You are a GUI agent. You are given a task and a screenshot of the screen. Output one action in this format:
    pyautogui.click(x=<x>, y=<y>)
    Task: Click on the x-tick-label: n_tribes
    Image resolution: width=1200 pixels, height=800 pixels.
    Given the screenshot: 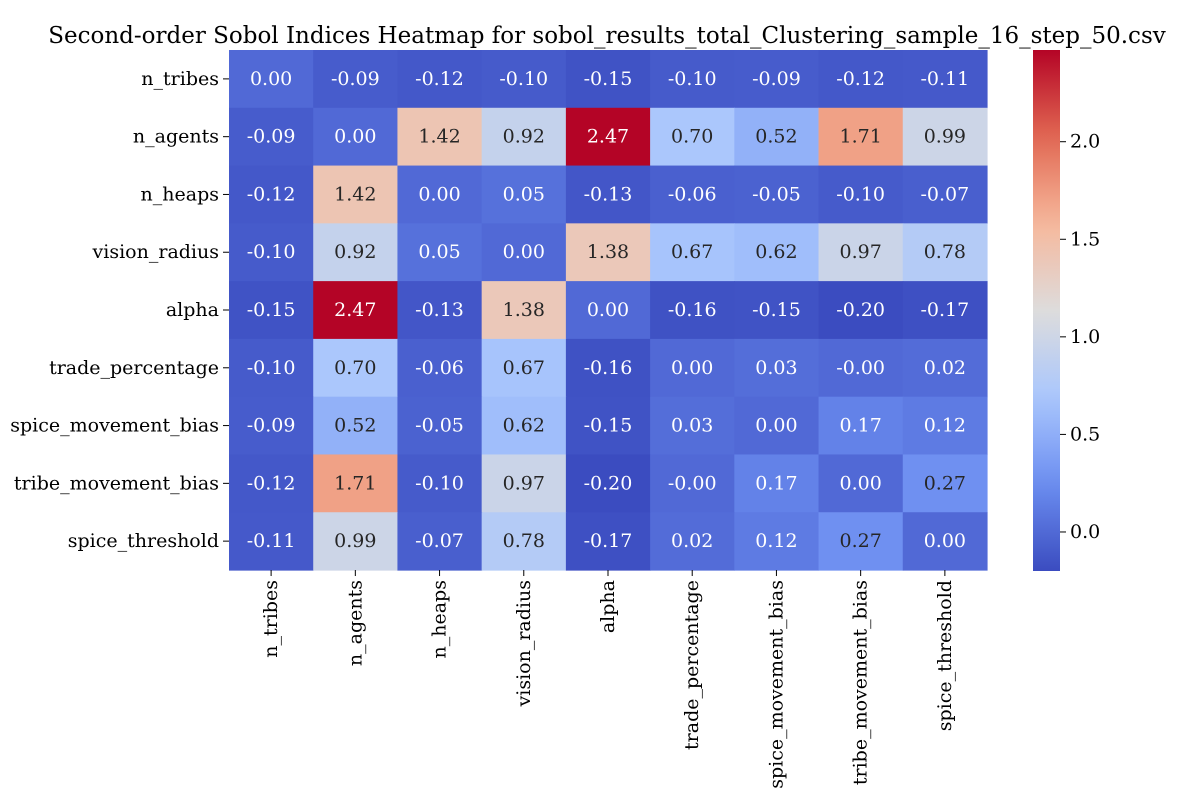 What is the action you would take?
    pyautogui.click(x=271, y=619)
    